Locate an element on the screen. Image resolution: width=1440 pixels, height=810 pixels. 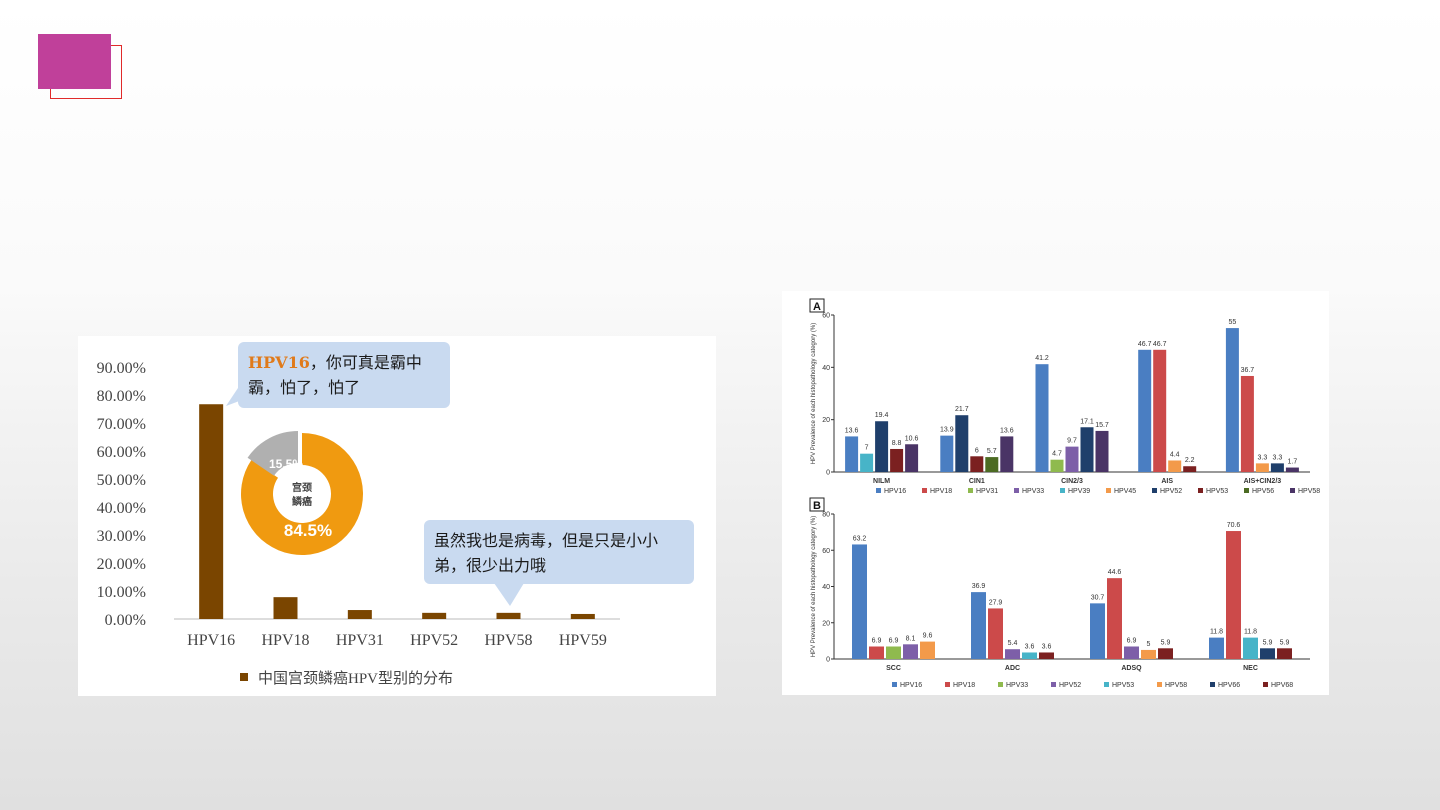
bar-hpv18-adc is located at coordinates (995, 633).